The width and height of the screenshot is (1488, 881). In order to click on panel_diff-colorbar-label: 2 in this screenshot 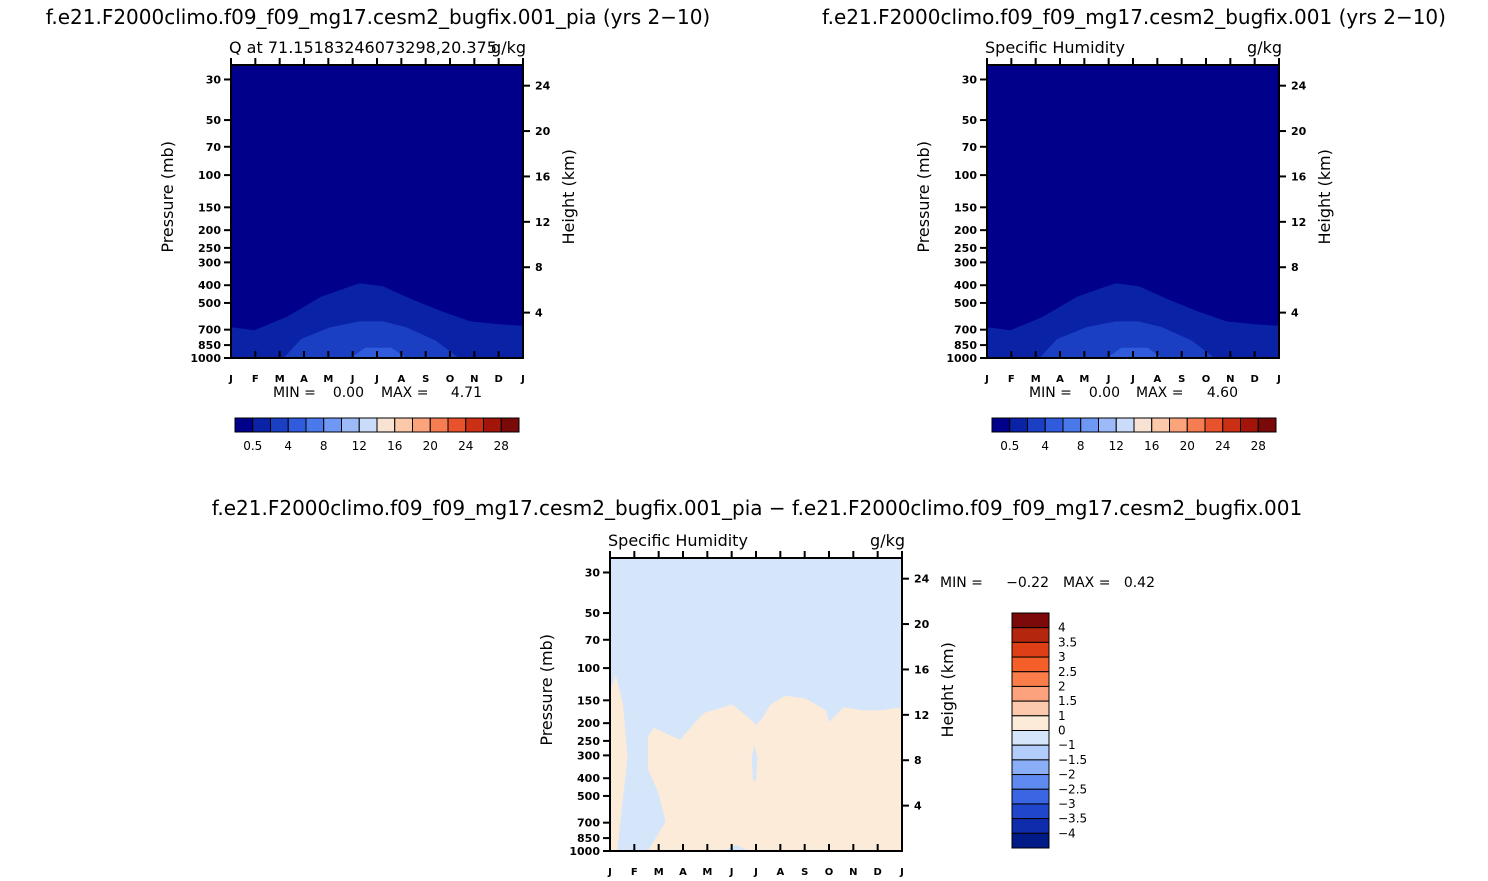, I will do `click(1062, 686)`.